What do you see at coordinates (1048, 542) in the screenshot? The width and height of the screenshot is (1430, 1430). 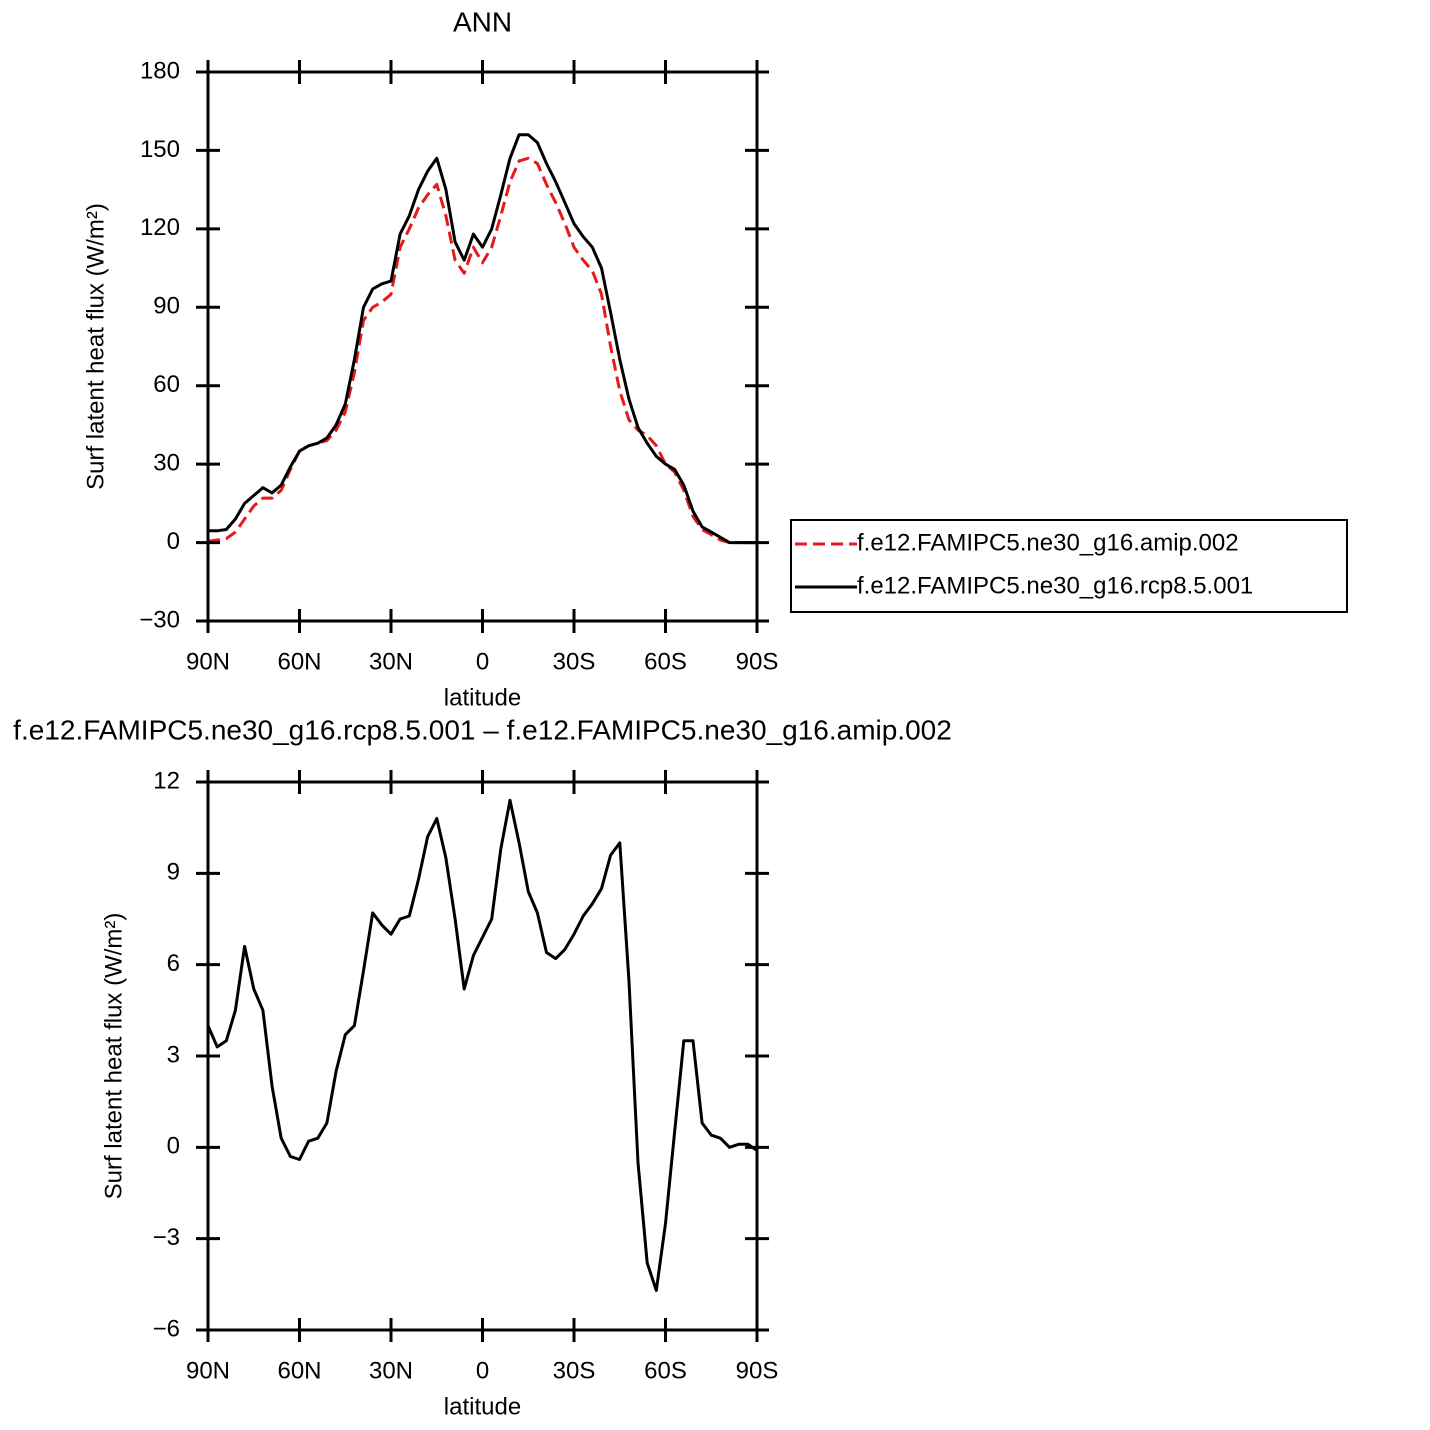 I see `legend-label: f.e12.FAMIPC5.ne30_g16.amip.002` at bounding box center [1048, 542].